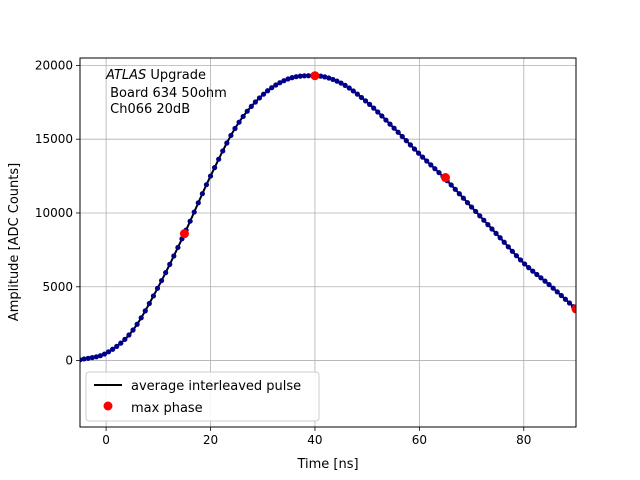 The width and height of the screenshot is (640, 480). What do you see at coordinates (314, 440) in the screenshot?
I see `x-tick-label: 40` at bounding box center [314, 440].